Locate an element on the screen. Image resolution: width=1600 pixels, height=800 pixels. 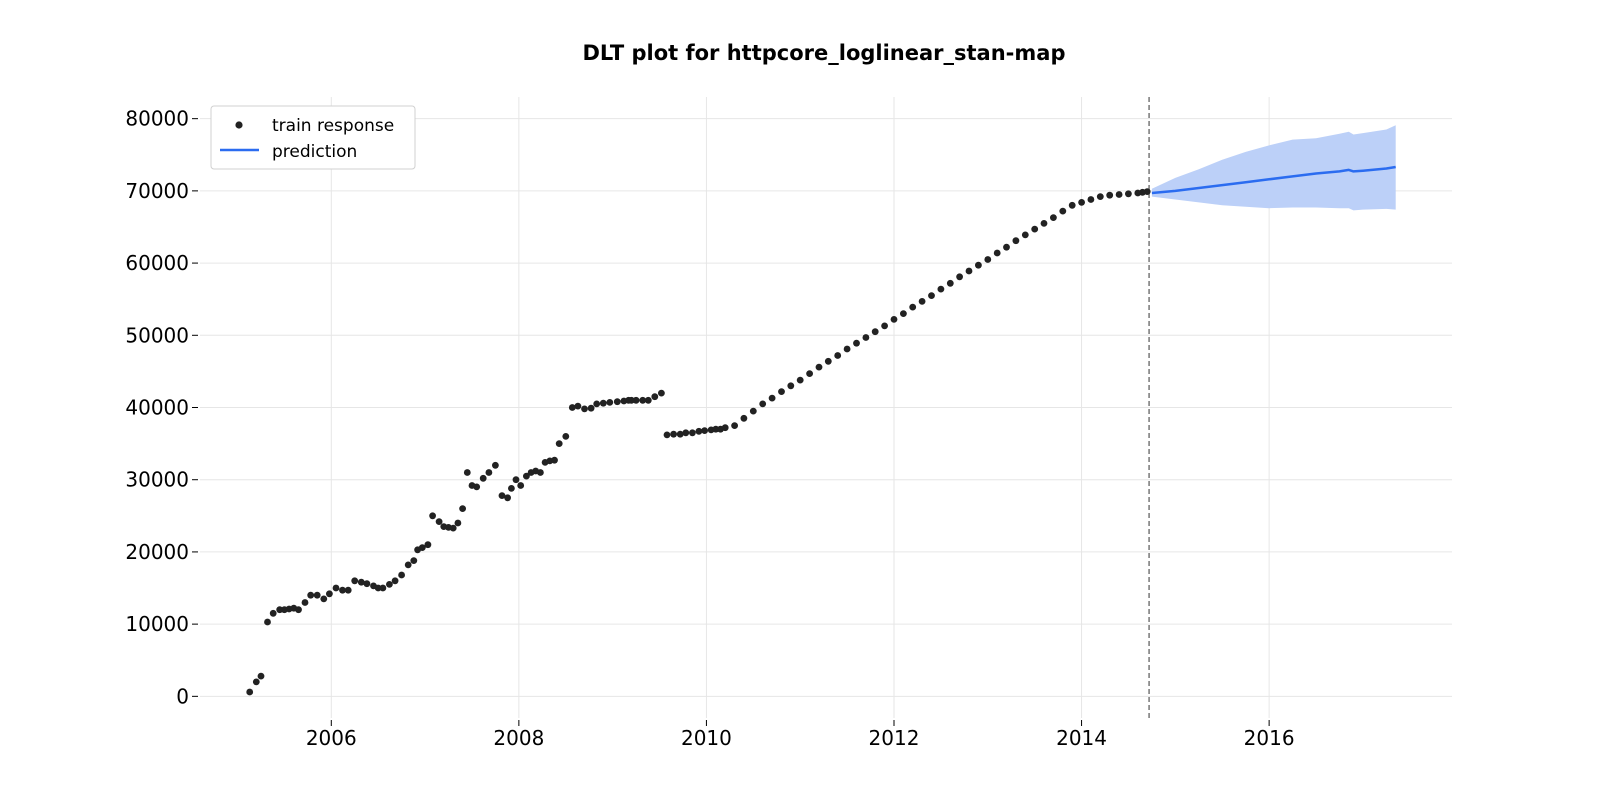
x-axis-ticks: 2006 2008 2010 2012 2014 2016 is located at coordinates (800, 735).